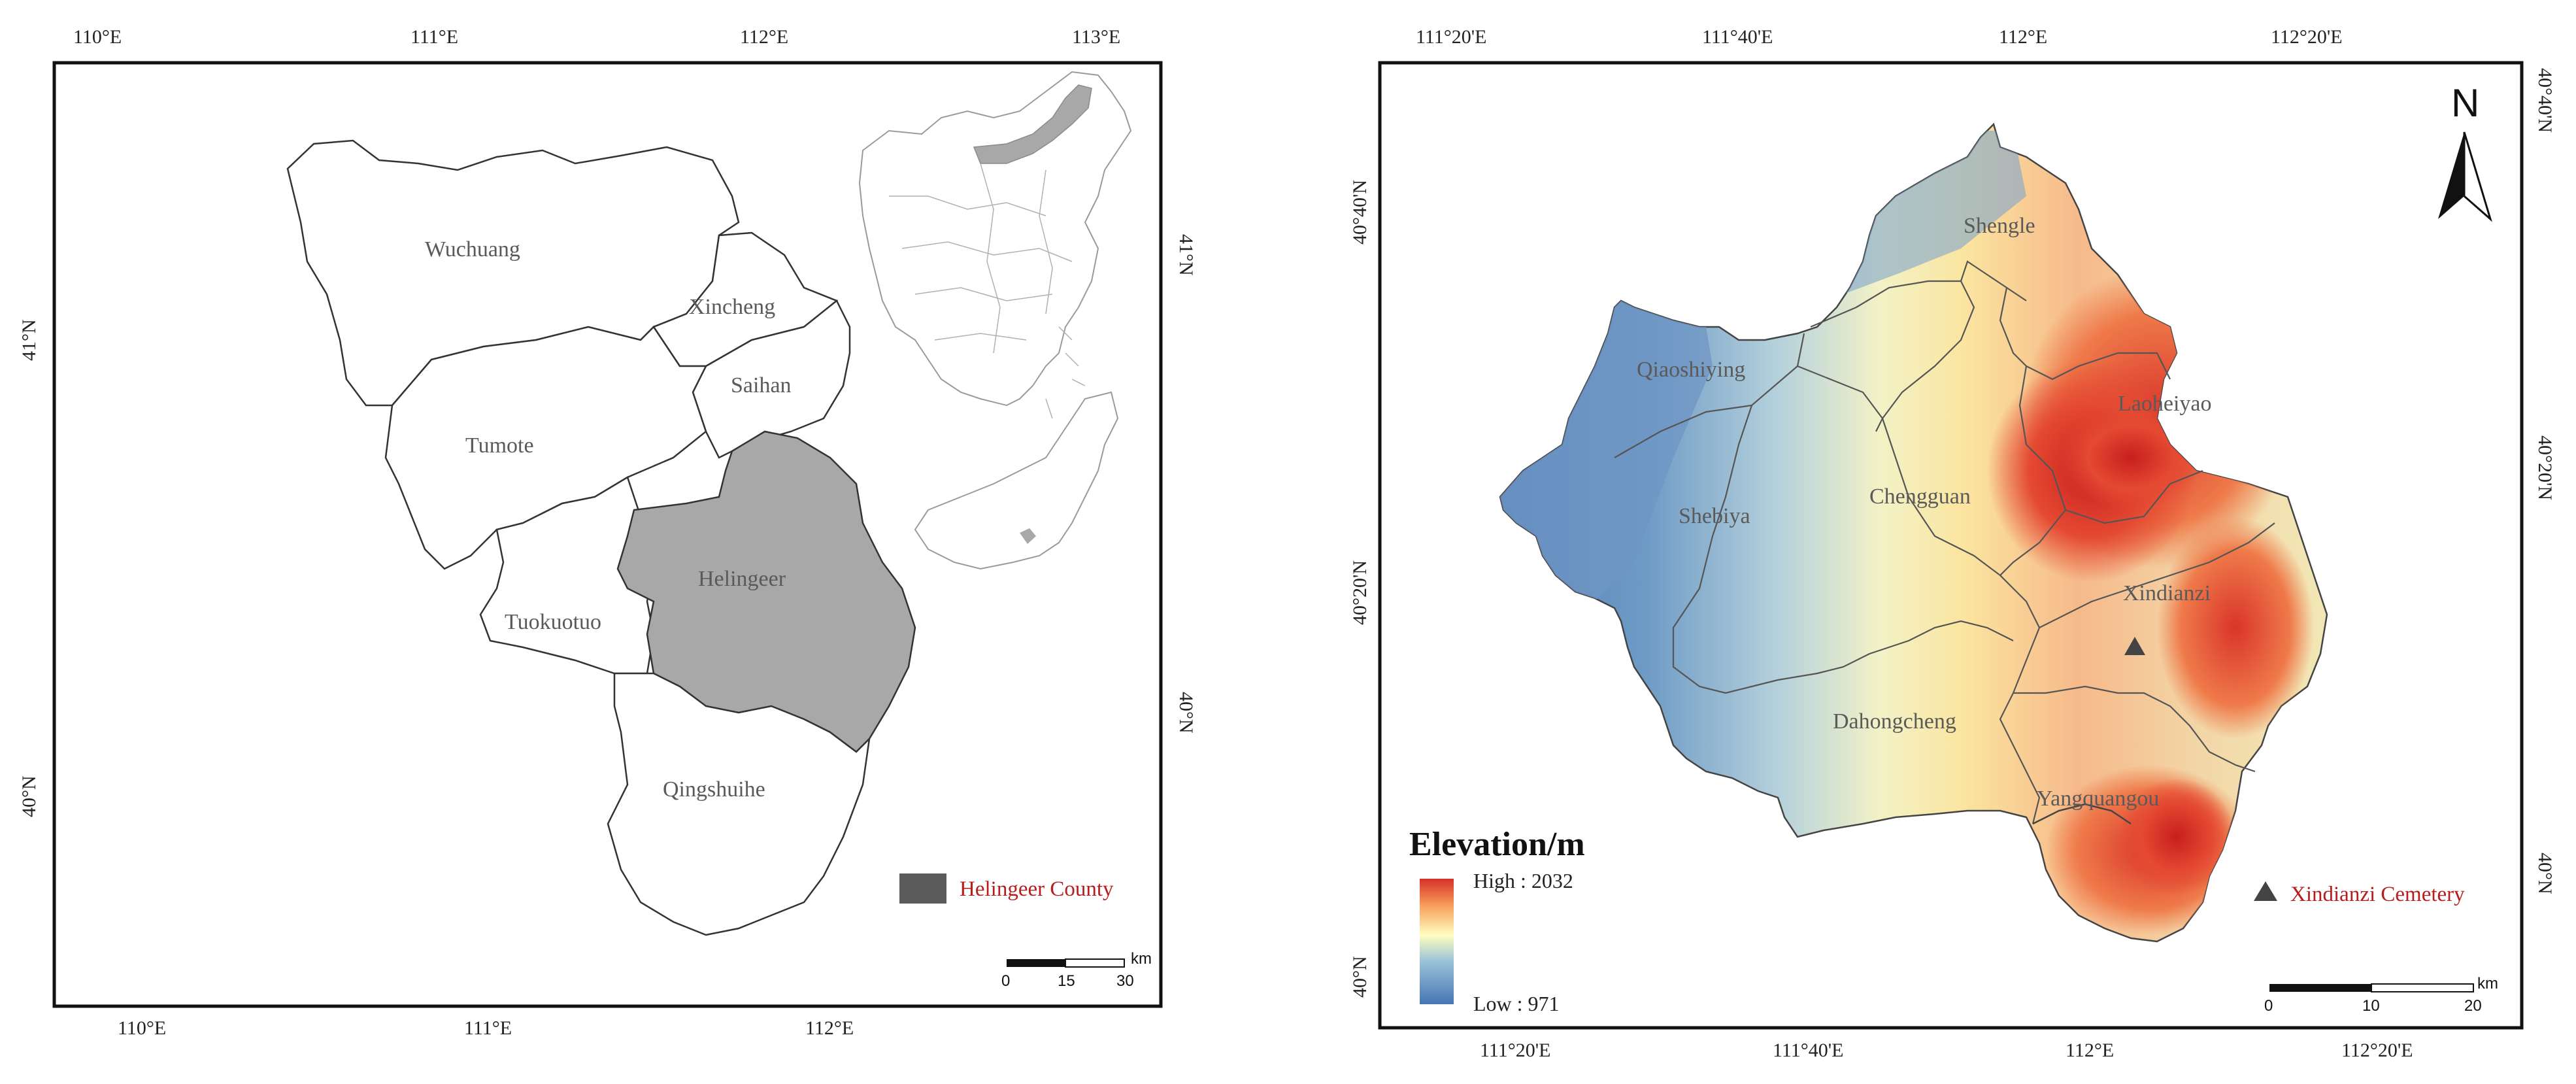  What do you see at coordinates (762, 385) in the screenshot?
I see `label-saihan: Saihan` at bounding box center [762, 385].